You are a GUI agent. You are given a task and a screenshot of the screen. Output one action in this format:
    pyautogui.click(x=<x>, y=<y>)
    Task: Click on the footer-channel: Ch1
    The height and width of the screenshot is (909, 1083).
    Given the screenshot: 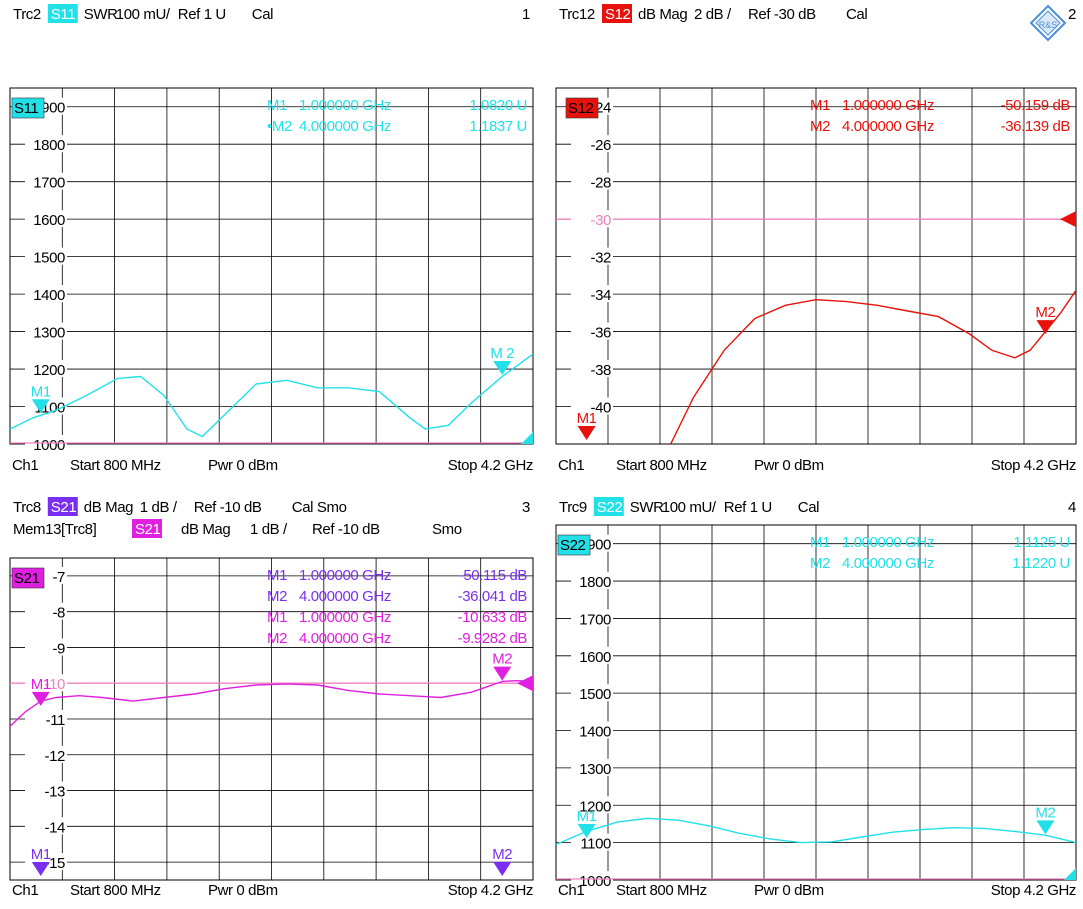 What is the action you would take?
    pyautogui.click(x=571, y=890)
    